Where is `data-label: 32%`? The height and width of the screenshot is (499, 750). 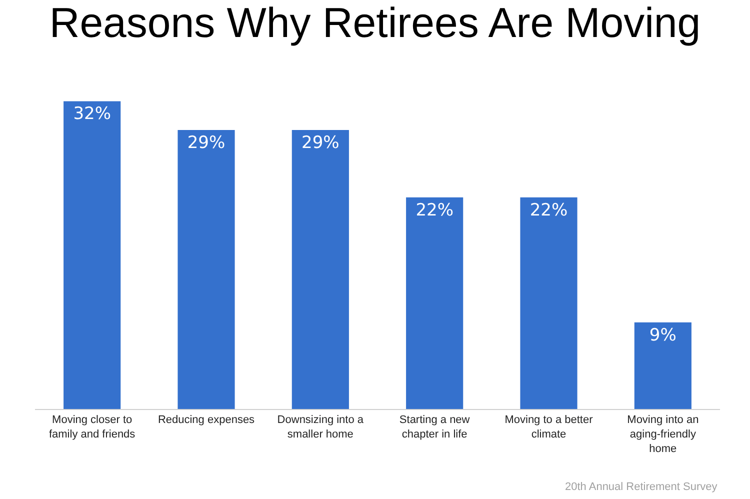
data-label: 32% is located at coordinates (92, 114).